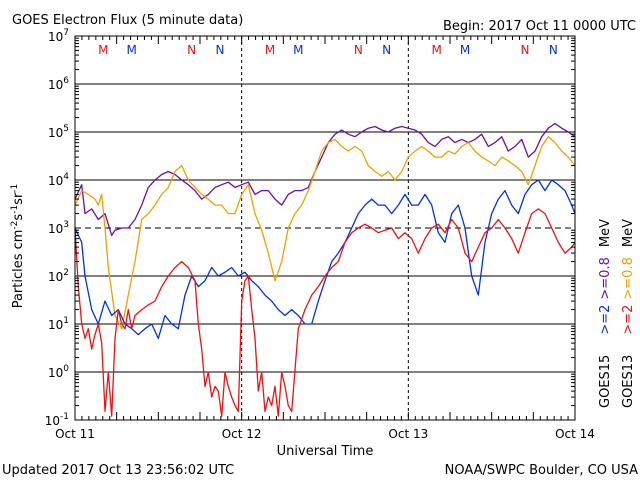 The image size is (640, 480). Describe the element at coordinates (628, 381) in the screenshot. I see `legend-goes13-sat: GOES13` at that location.